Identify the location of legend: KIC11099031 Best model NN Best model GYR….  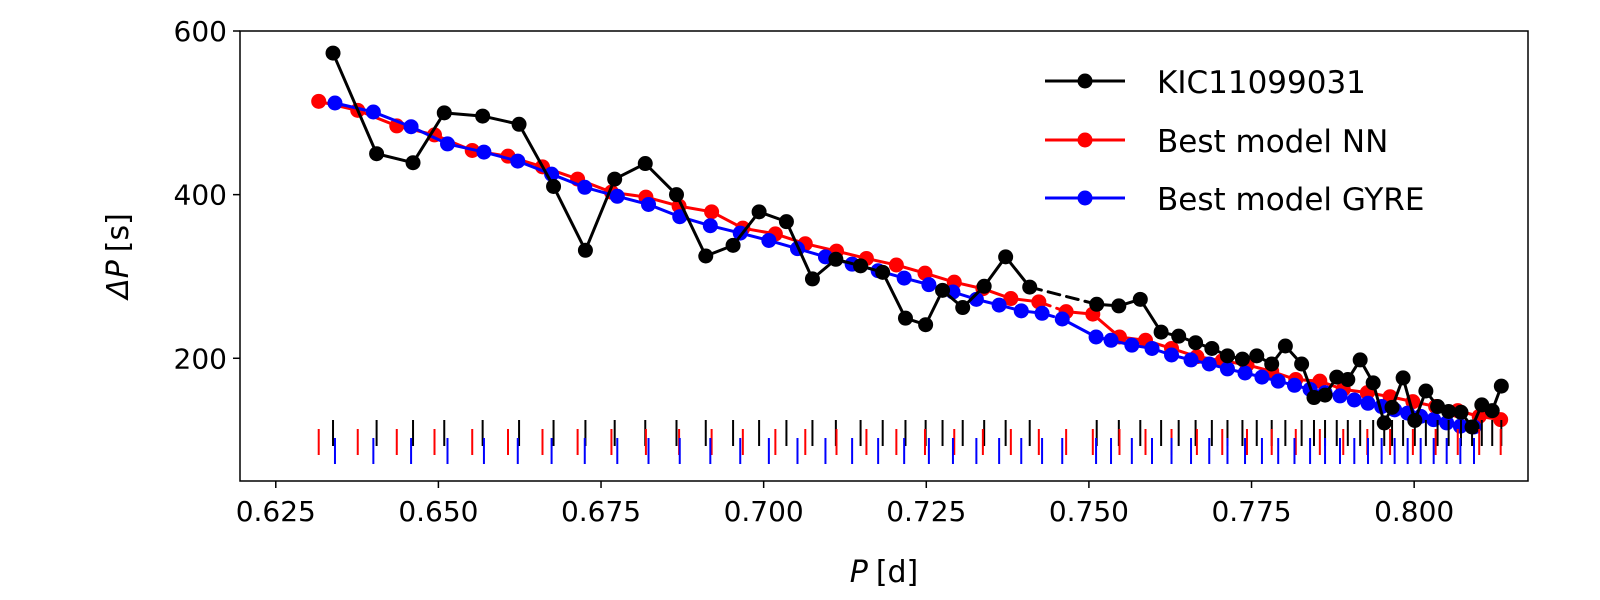
(1234, 141).